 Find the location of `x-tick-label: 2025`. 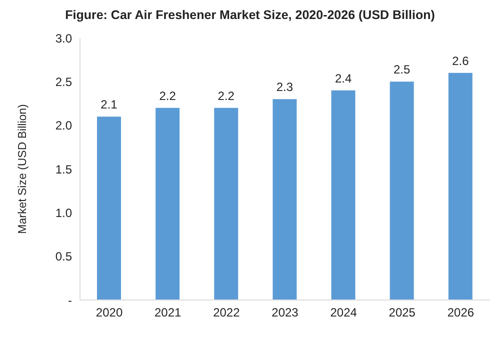

x-tick-label: 2025 is located at coordinates (402, 313).